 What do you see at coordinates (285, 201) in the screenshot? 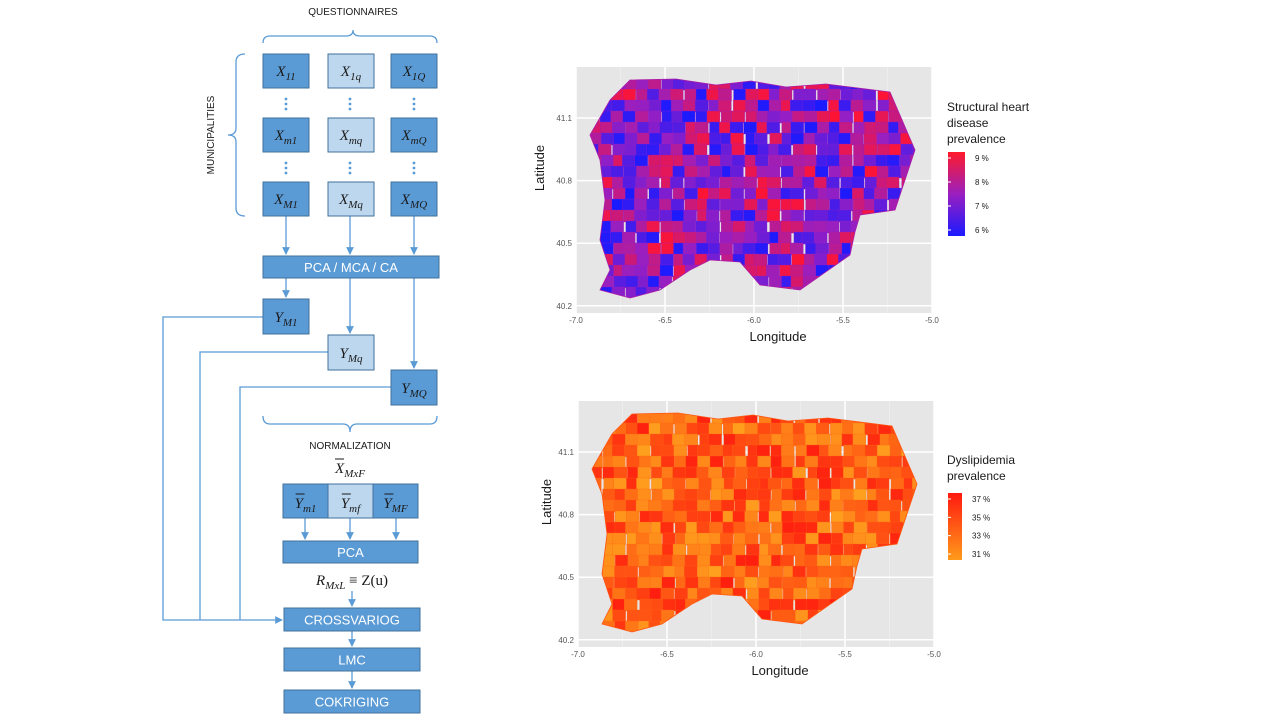
I see `math-label: XM1` at bounding box center [285, 201].